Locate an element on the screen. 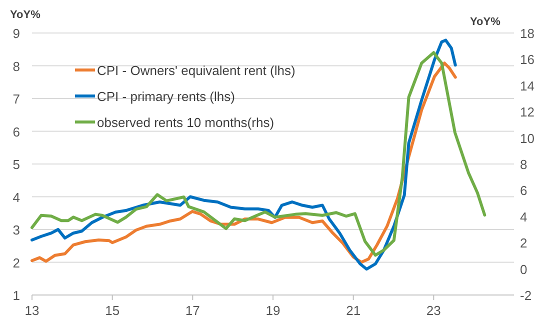  y-axis-title: YoY% is located at coordinates (25, 15).